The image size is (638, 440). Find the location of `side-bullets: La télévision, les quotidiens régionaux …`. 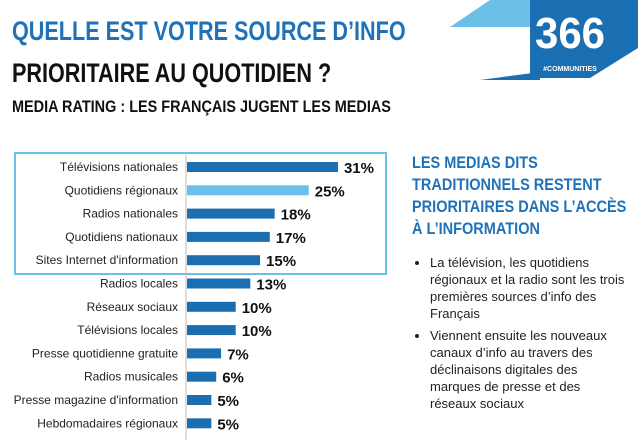

side-bullets: La télévision, les quotidiens régionaux … is located at coordinates (519, 333).